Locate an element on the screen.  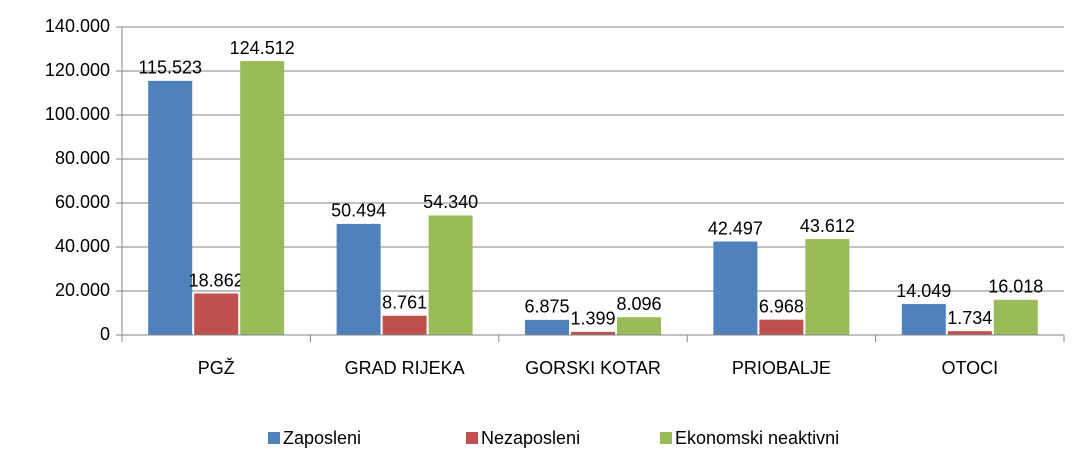
data-label: 6.875 is located at coordinates (546, 307).